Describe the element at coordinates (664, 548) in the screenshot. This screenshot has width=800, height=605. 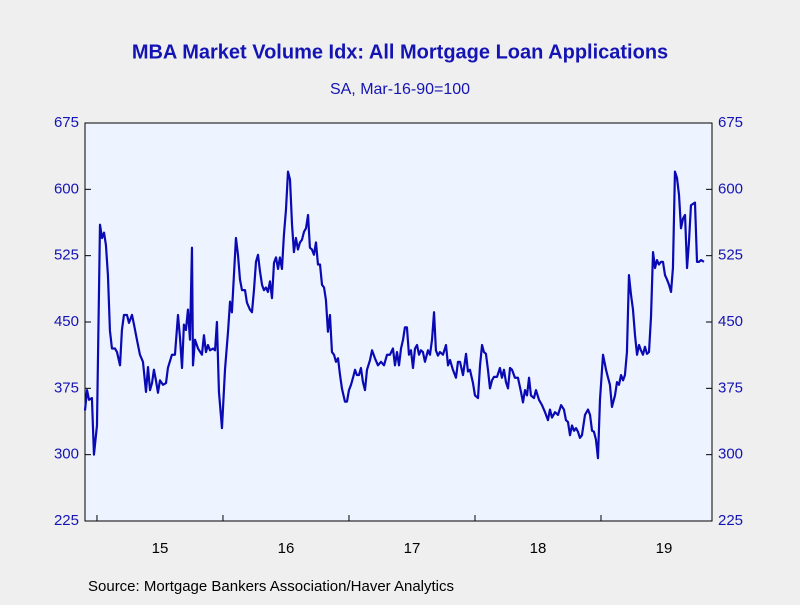
I see `x-tick-label: 19` at that location.